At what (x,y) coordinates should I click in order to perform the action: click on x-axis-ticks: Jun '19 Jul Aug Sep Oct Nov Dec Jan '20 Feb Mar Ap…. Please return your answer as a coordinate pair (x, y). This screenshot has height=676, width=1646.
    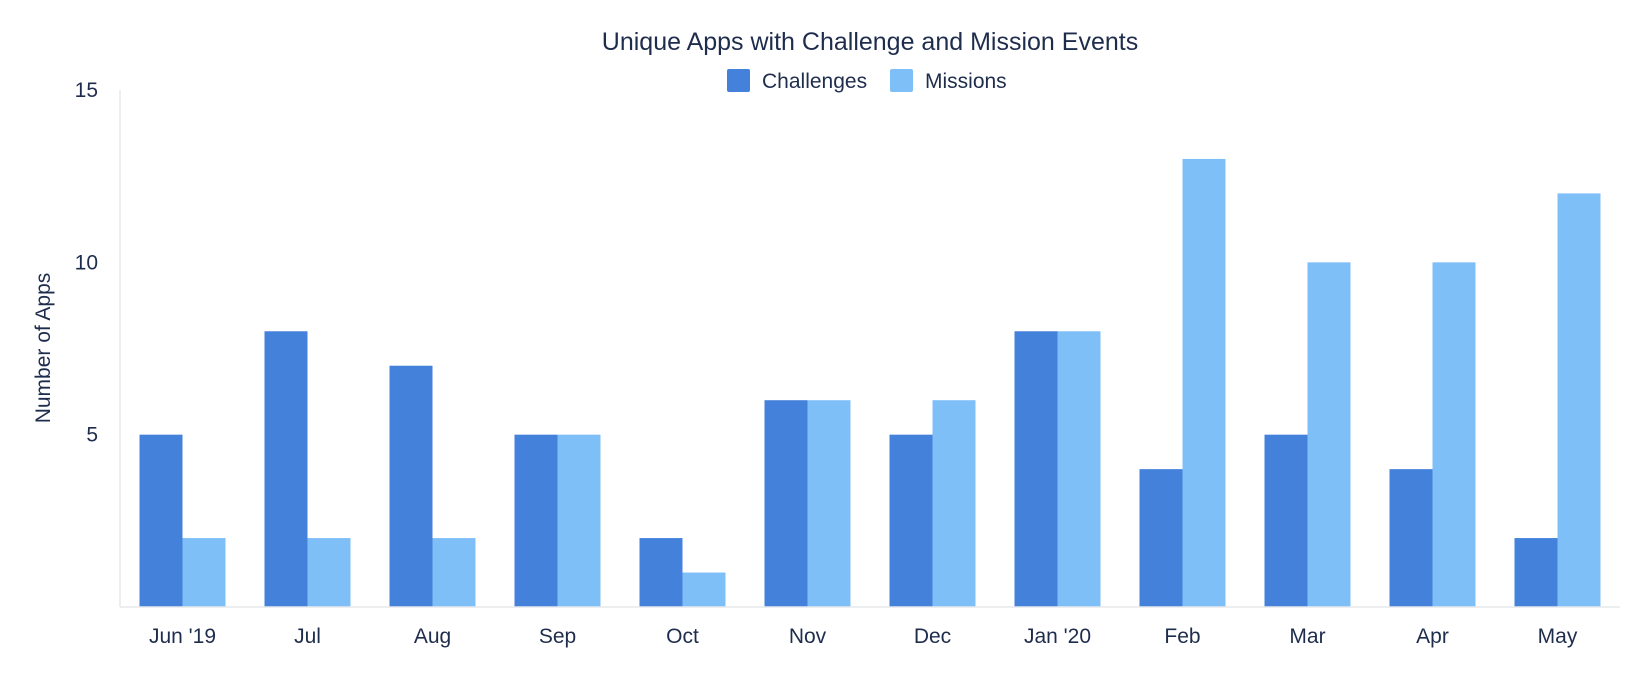
    Looking at the image, I should click on (863, 636).